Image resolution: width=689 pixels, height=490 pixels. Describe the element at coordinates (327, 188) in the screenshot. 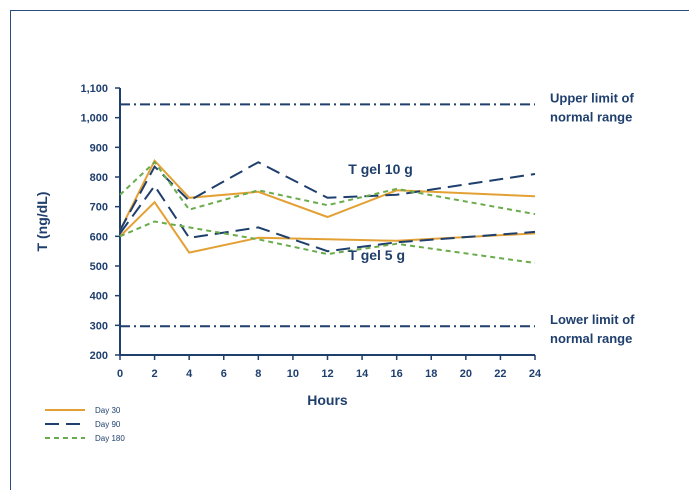

I see `day-180-t-gel-10-g-line` at that location.